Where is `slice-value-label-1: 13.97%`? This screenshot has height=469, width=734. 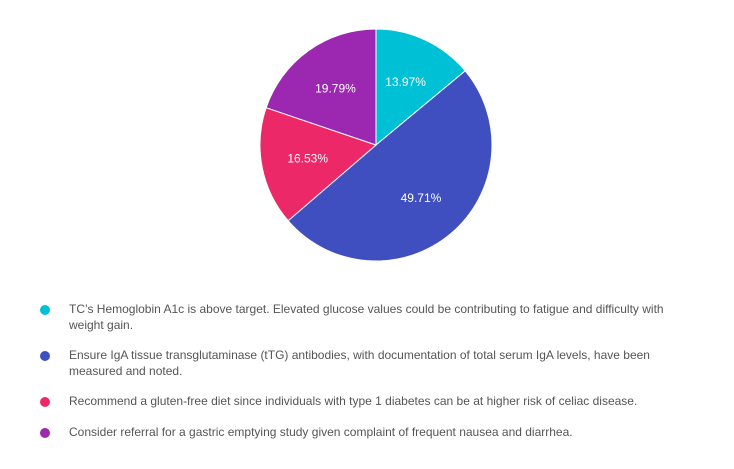 slice-value-label-1: 13.97% is located at coordinates (405, 82).